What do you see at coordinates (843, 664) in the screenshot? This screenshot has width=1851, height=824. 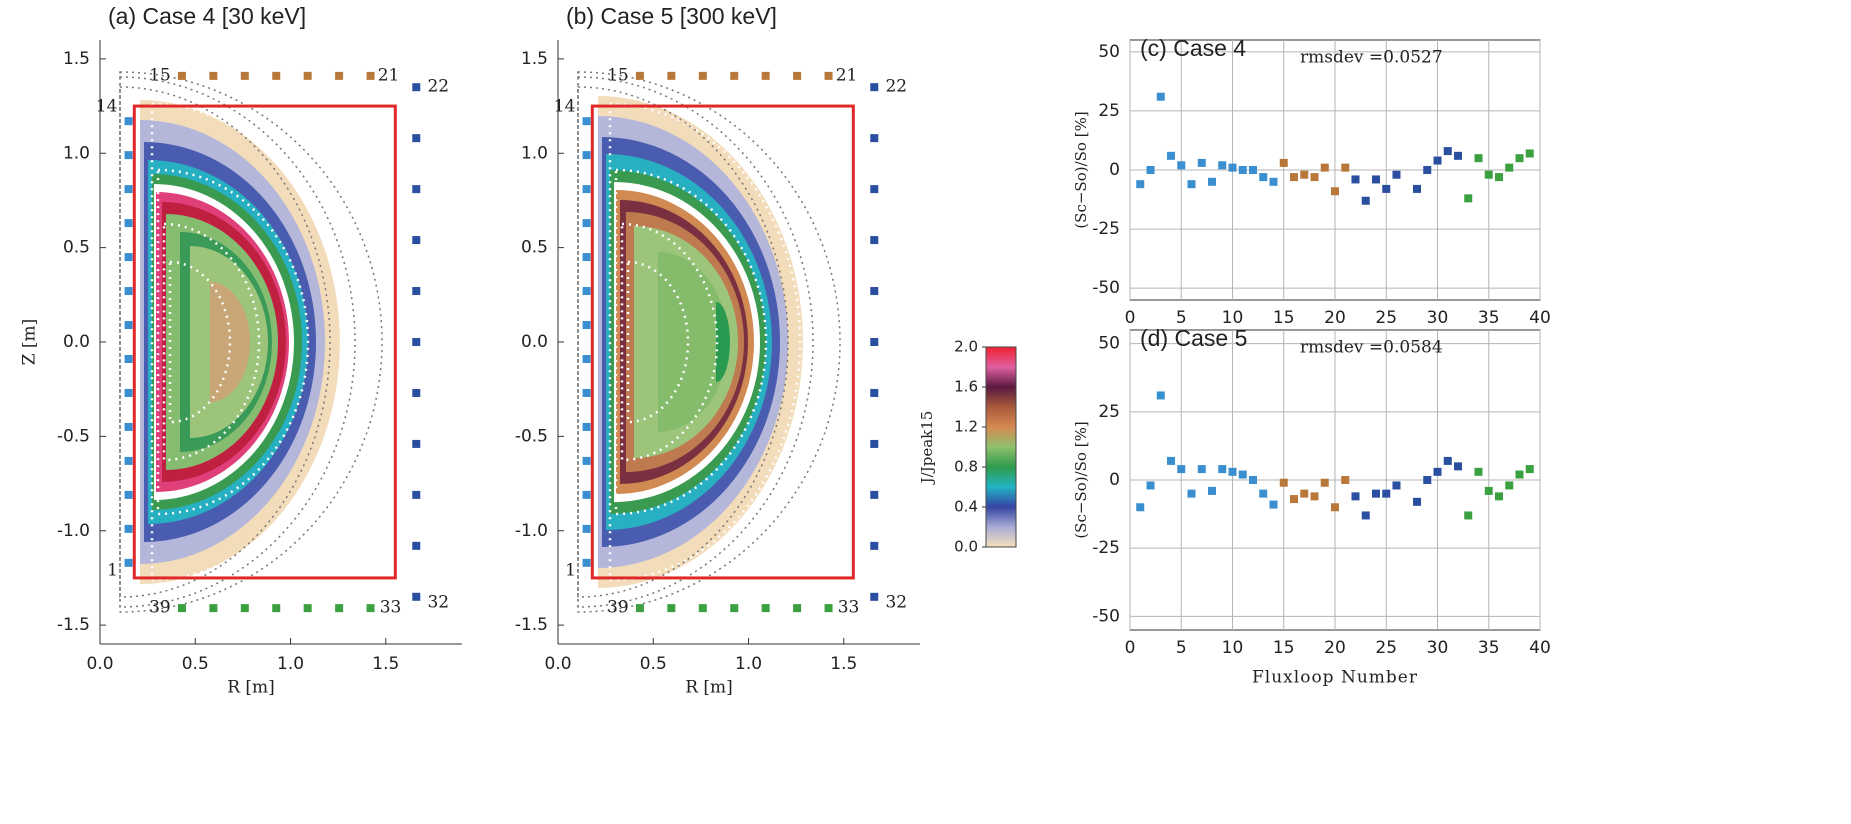 I see `x-tick-label: 1.5` at bounding box center [843, 664].